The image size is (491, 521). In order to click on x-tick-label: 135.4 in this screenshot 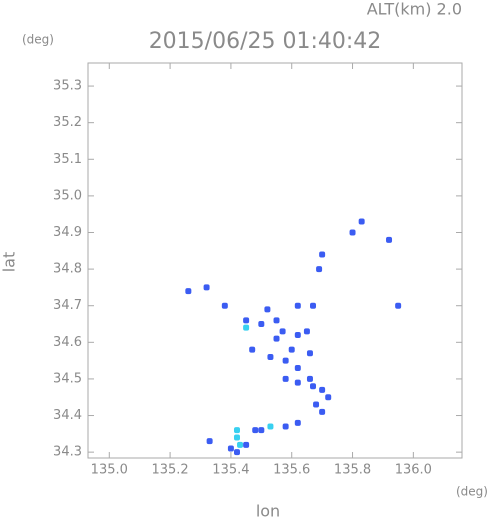, I will do `click(230, 470)`.